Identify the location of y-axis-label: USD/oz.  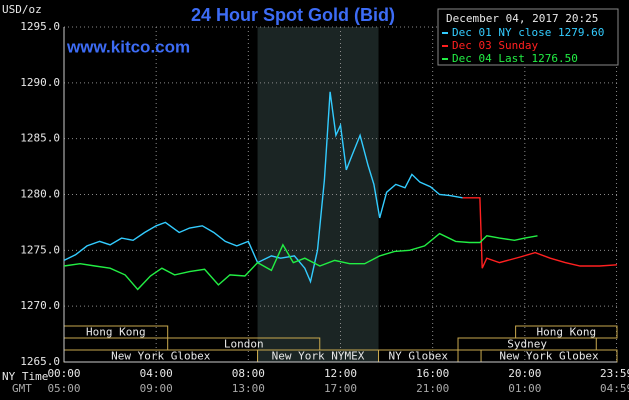
(22, 9).